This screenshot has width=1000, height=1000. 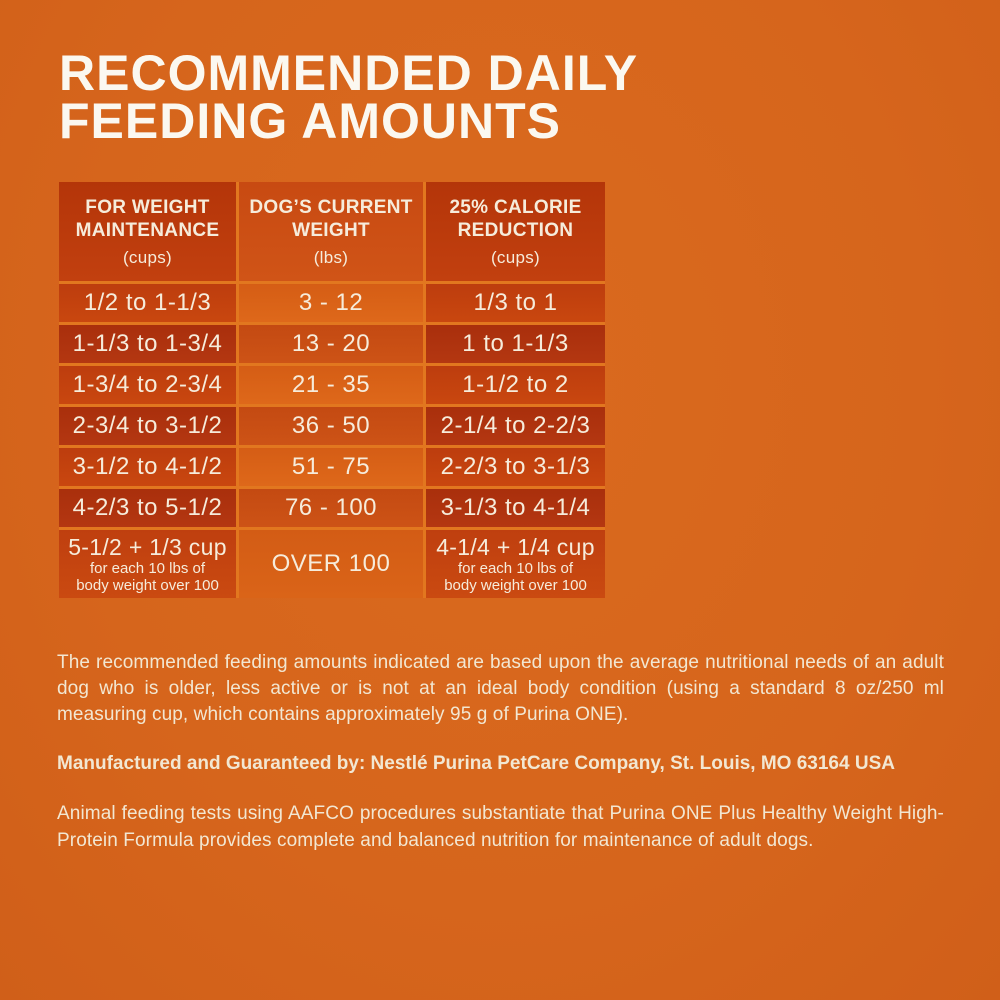 I want to click on cell-reduction: 1/3 to 1, so click(x=515, y=303).